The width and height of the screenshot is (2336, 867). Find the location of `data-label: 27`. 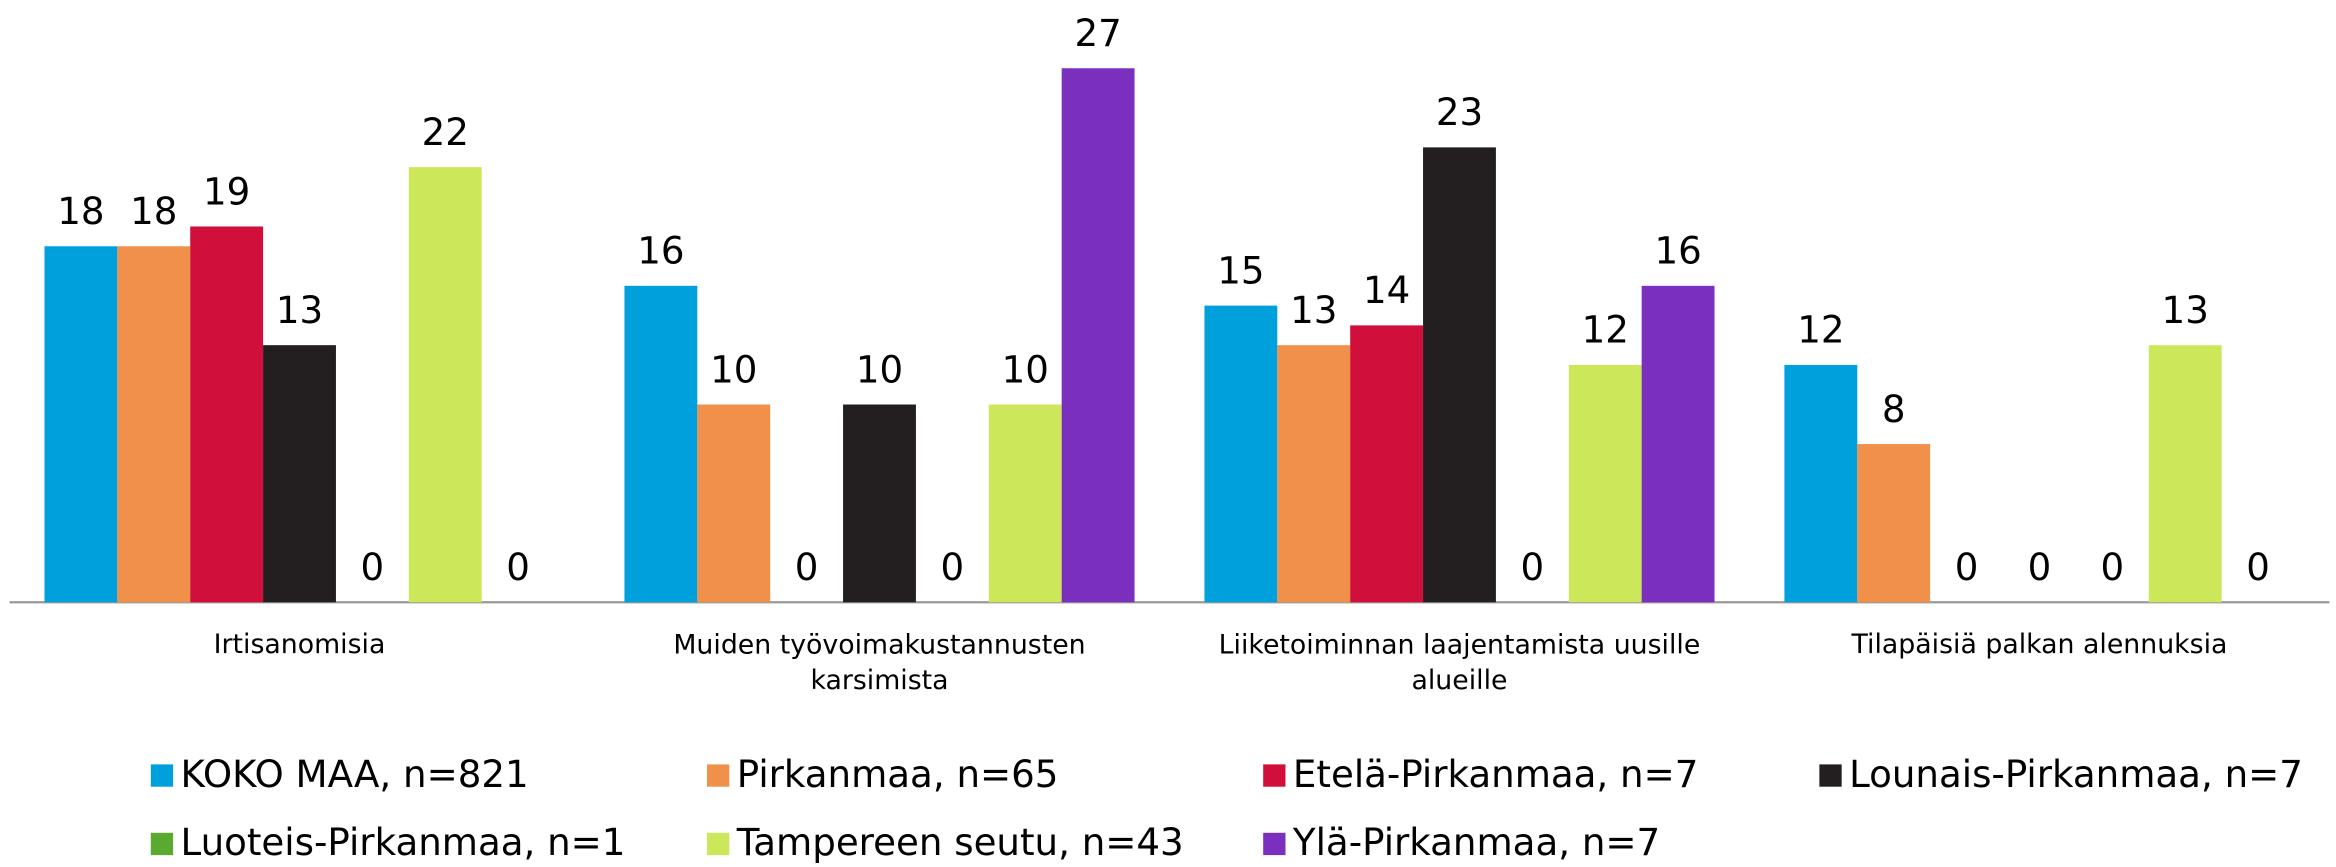

data-label: 27 is located at coordinates (1097, 33).